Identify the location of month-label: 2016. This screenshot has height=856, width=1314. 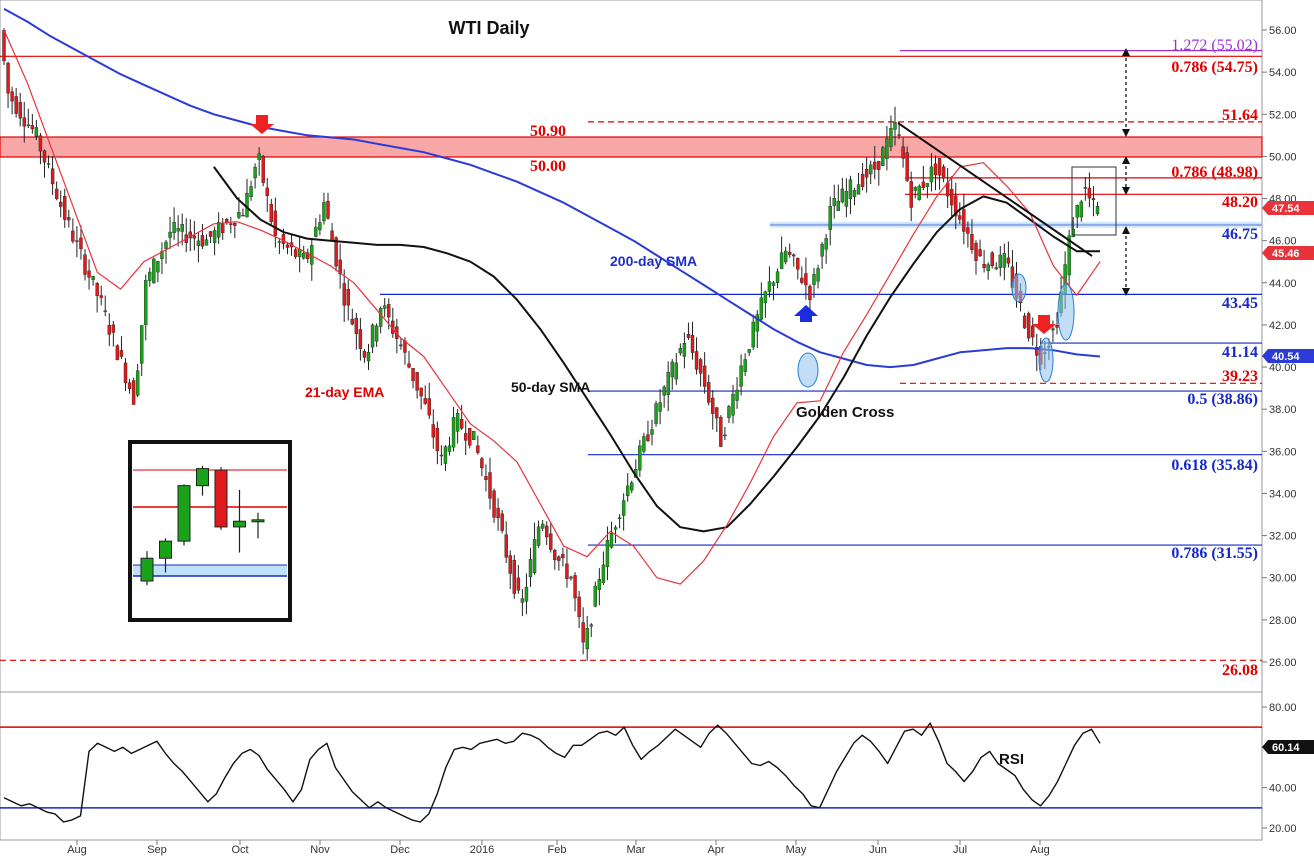
(482, 850).